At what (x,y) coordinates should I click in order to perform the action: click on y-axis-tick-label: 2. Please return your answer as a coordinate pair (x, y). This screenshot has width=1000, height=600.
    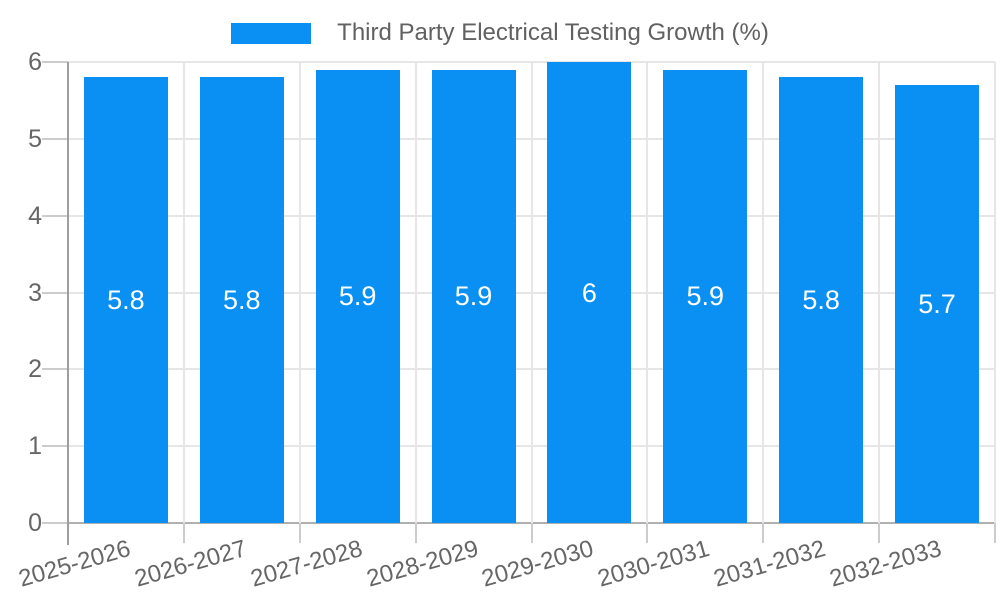
    Looking at the image, I should click on (35, 369).